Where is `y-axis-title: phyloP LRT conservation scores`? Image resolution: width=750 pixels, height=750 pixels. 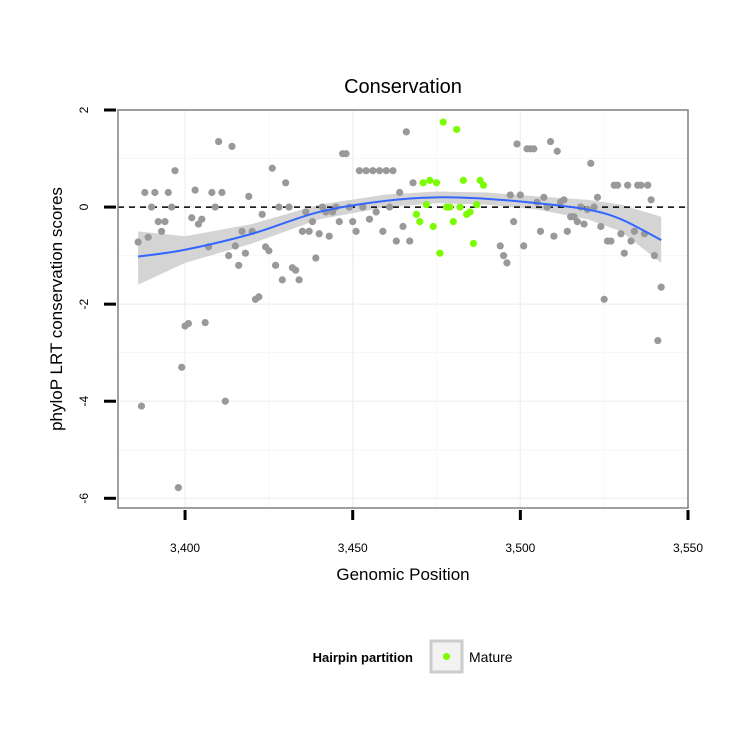
y-axis-title: phyloP LRT conservation scores is located at coordinates (56, 309).